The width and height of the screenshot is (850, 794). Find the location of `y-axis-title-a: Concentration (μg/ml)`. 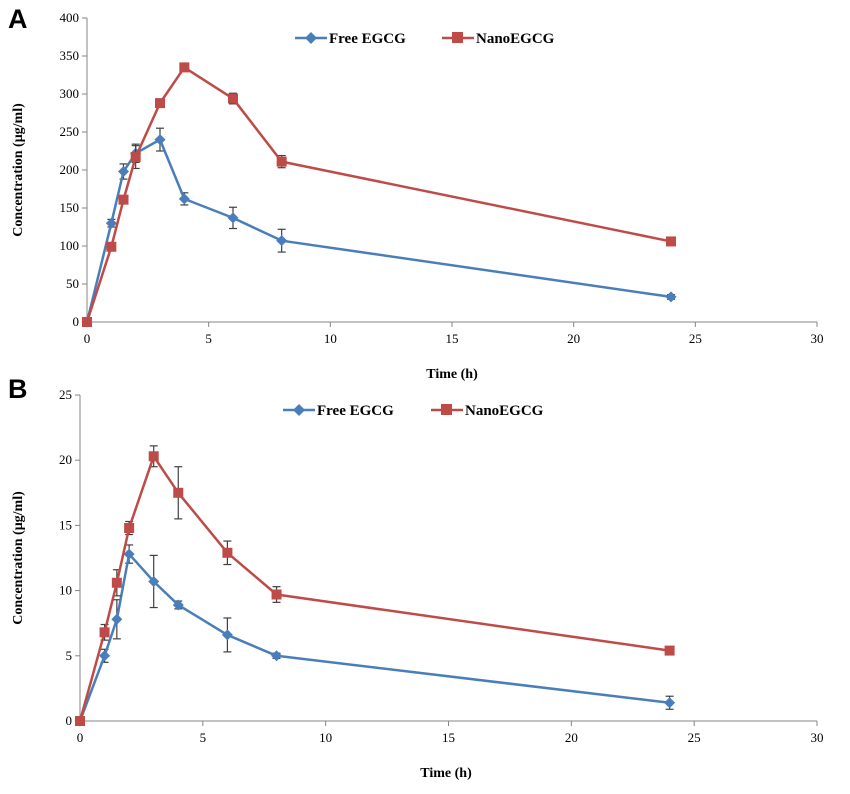

y-axis-title-a: Concentration (μg/ml) is located at coordinates (18, 170).